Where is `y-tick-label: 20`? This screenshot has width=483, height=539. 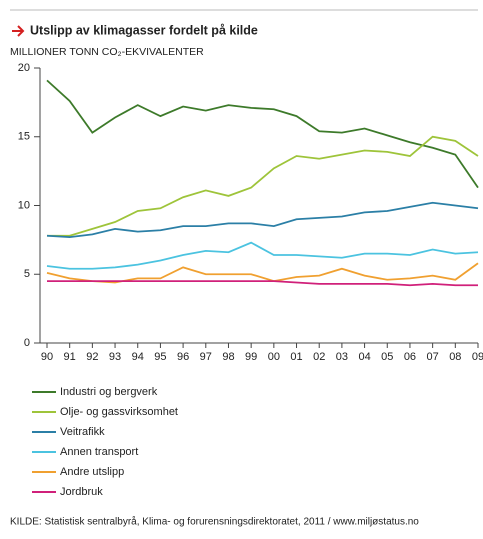
y-tick-label: 20 is located at coordinates (24, 68).